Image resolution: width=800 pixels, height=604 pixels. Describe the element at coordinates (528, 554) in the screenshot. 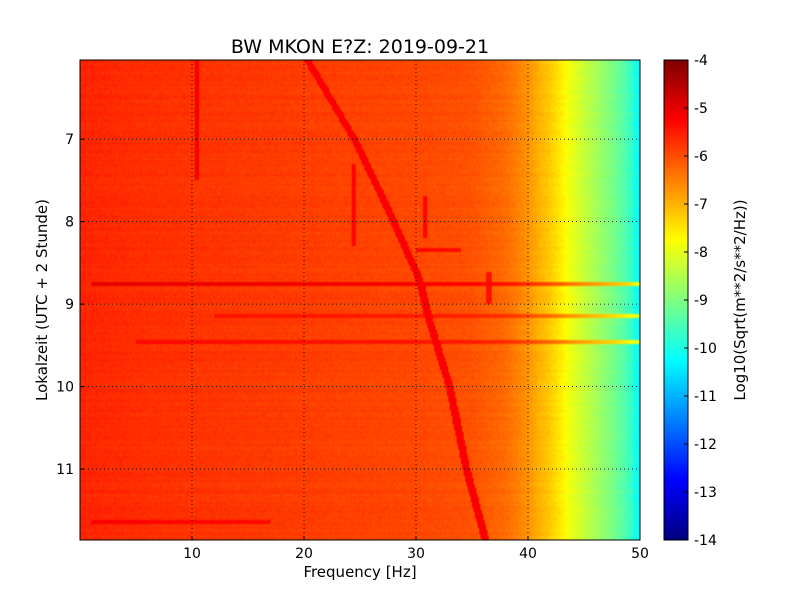

I see `x-tick-label: 40` at that location.